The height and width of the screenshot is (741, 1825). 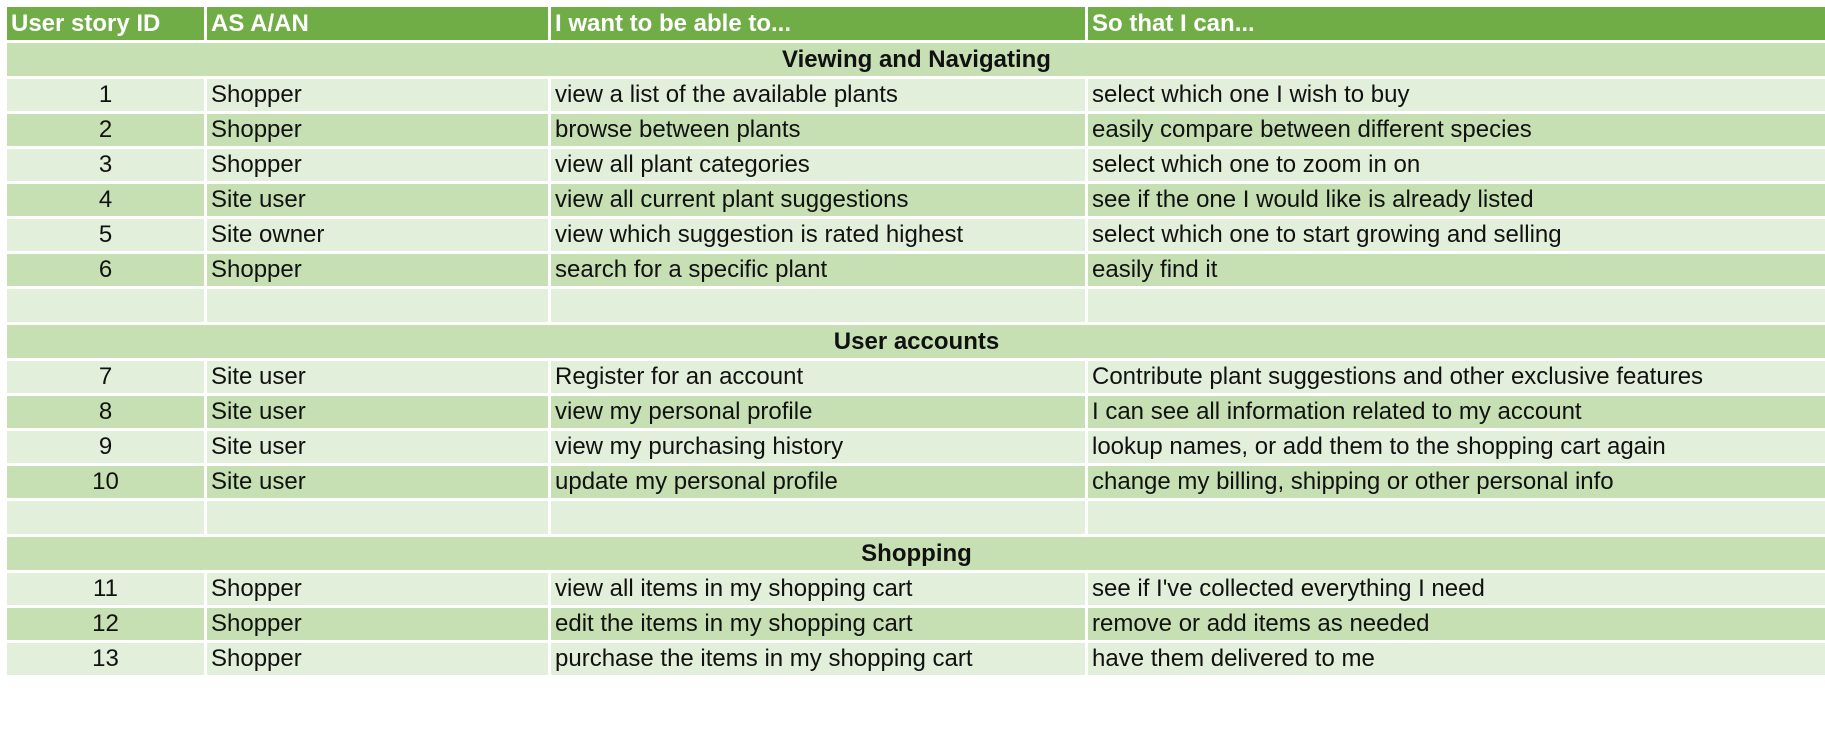 I want to click on story-id-cell: 8, so click(x=105, y=412).